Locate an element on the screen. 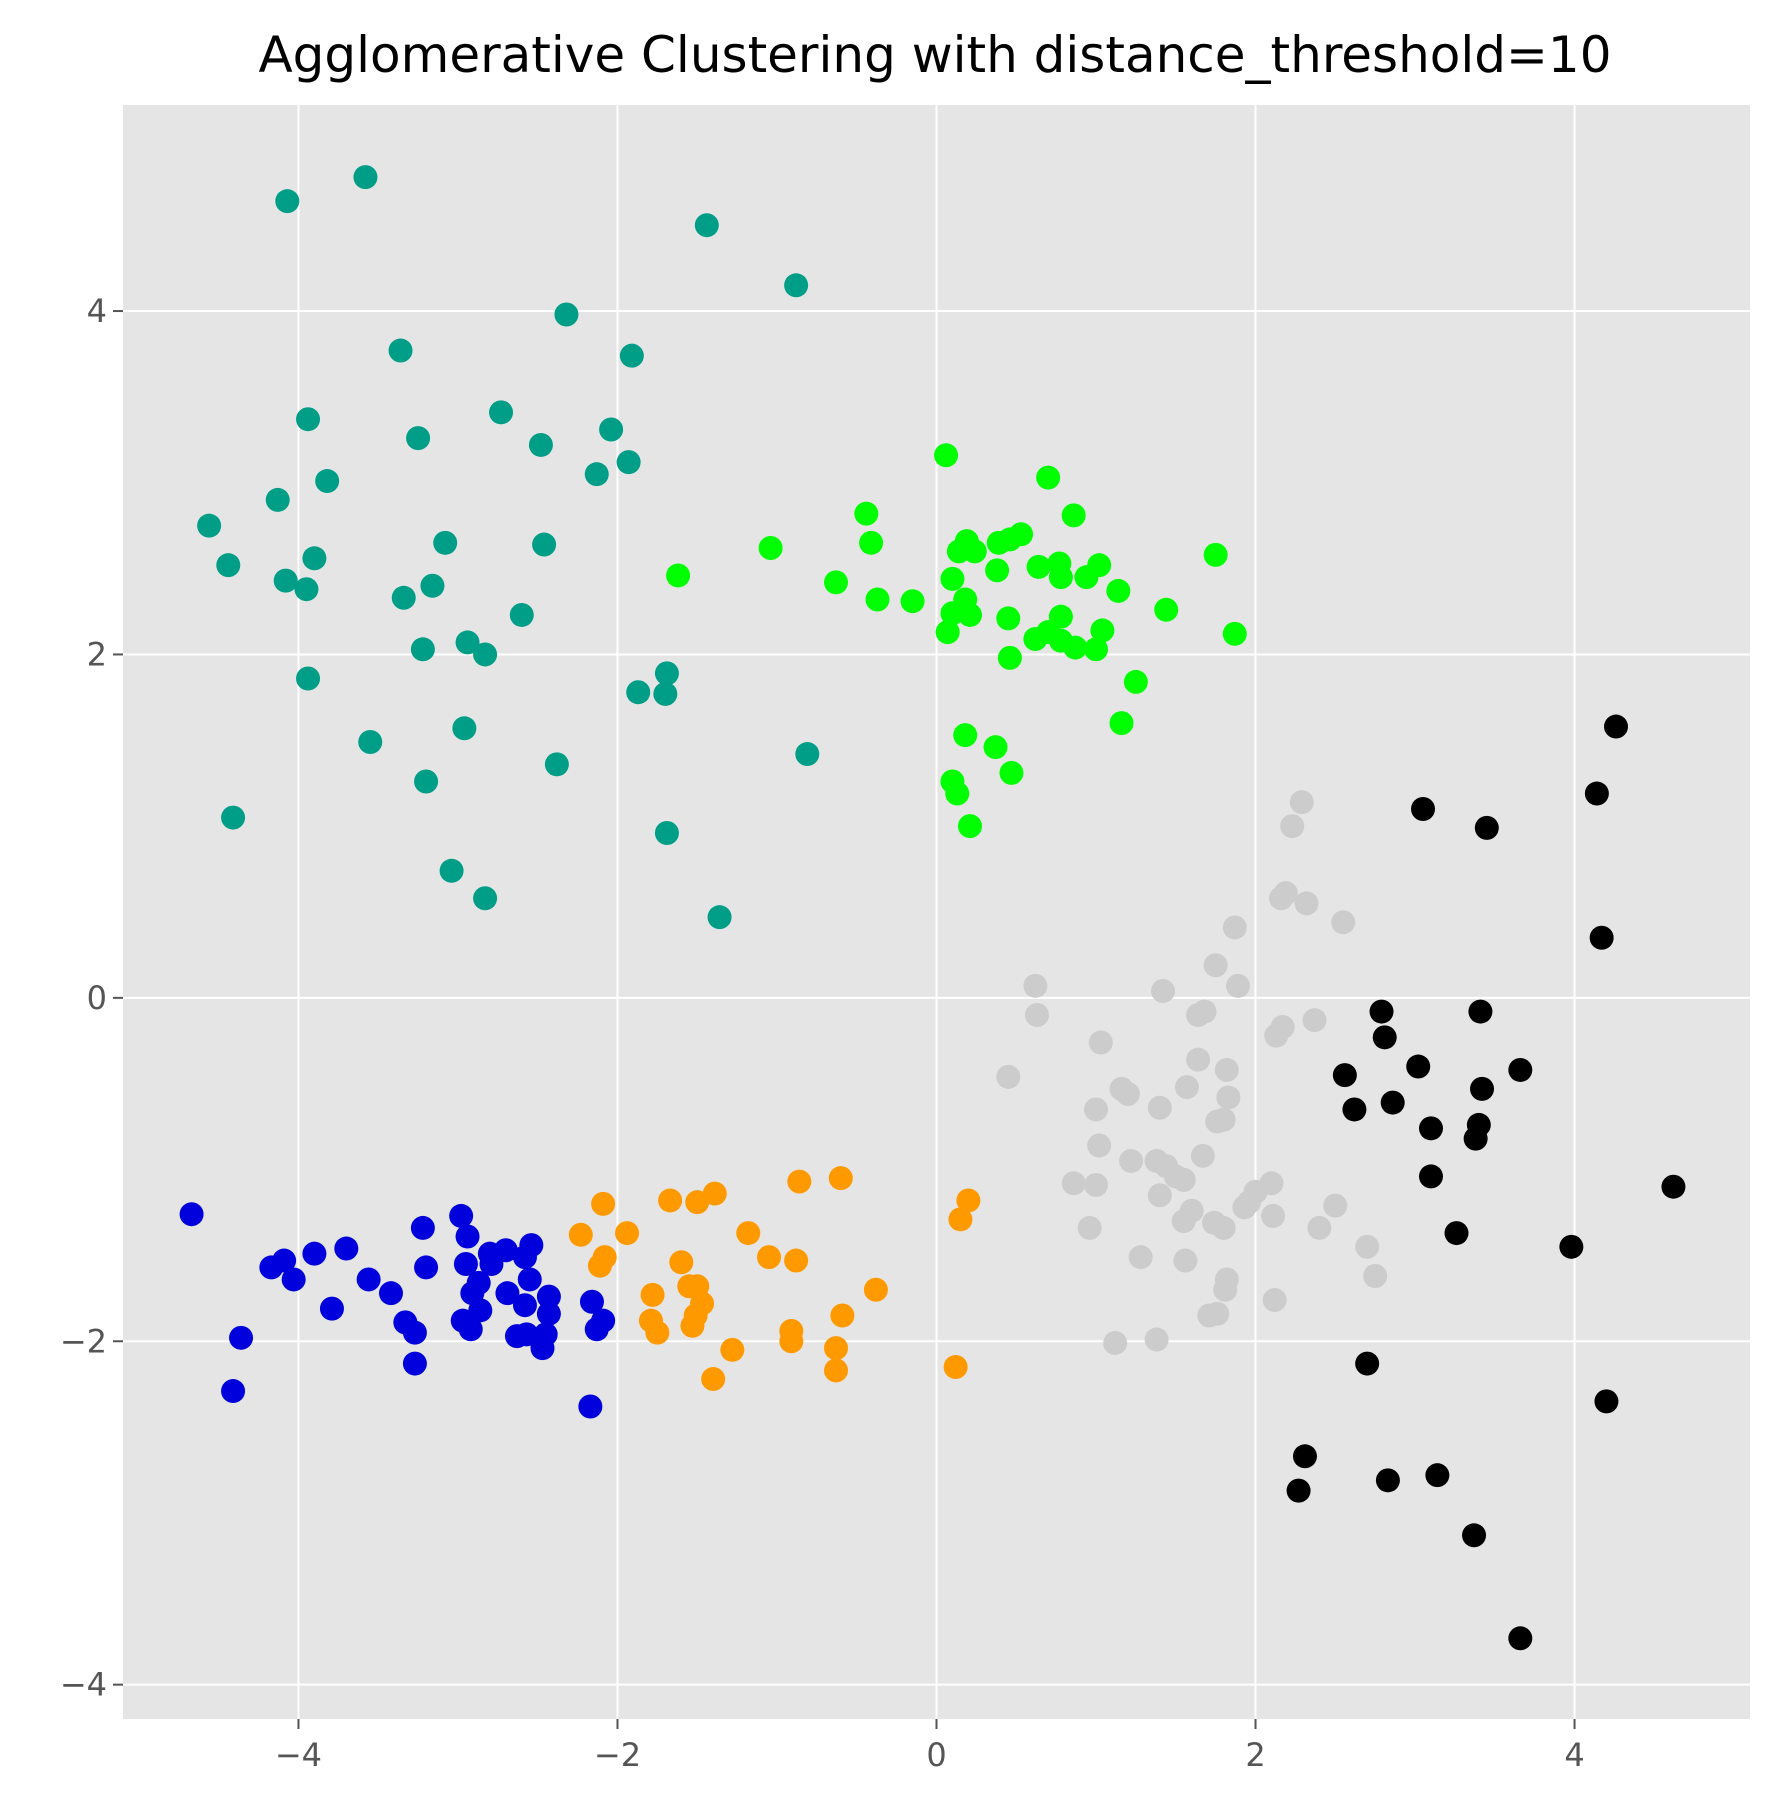  x-tick-label: −4 is located at coordinates (298, 1755).